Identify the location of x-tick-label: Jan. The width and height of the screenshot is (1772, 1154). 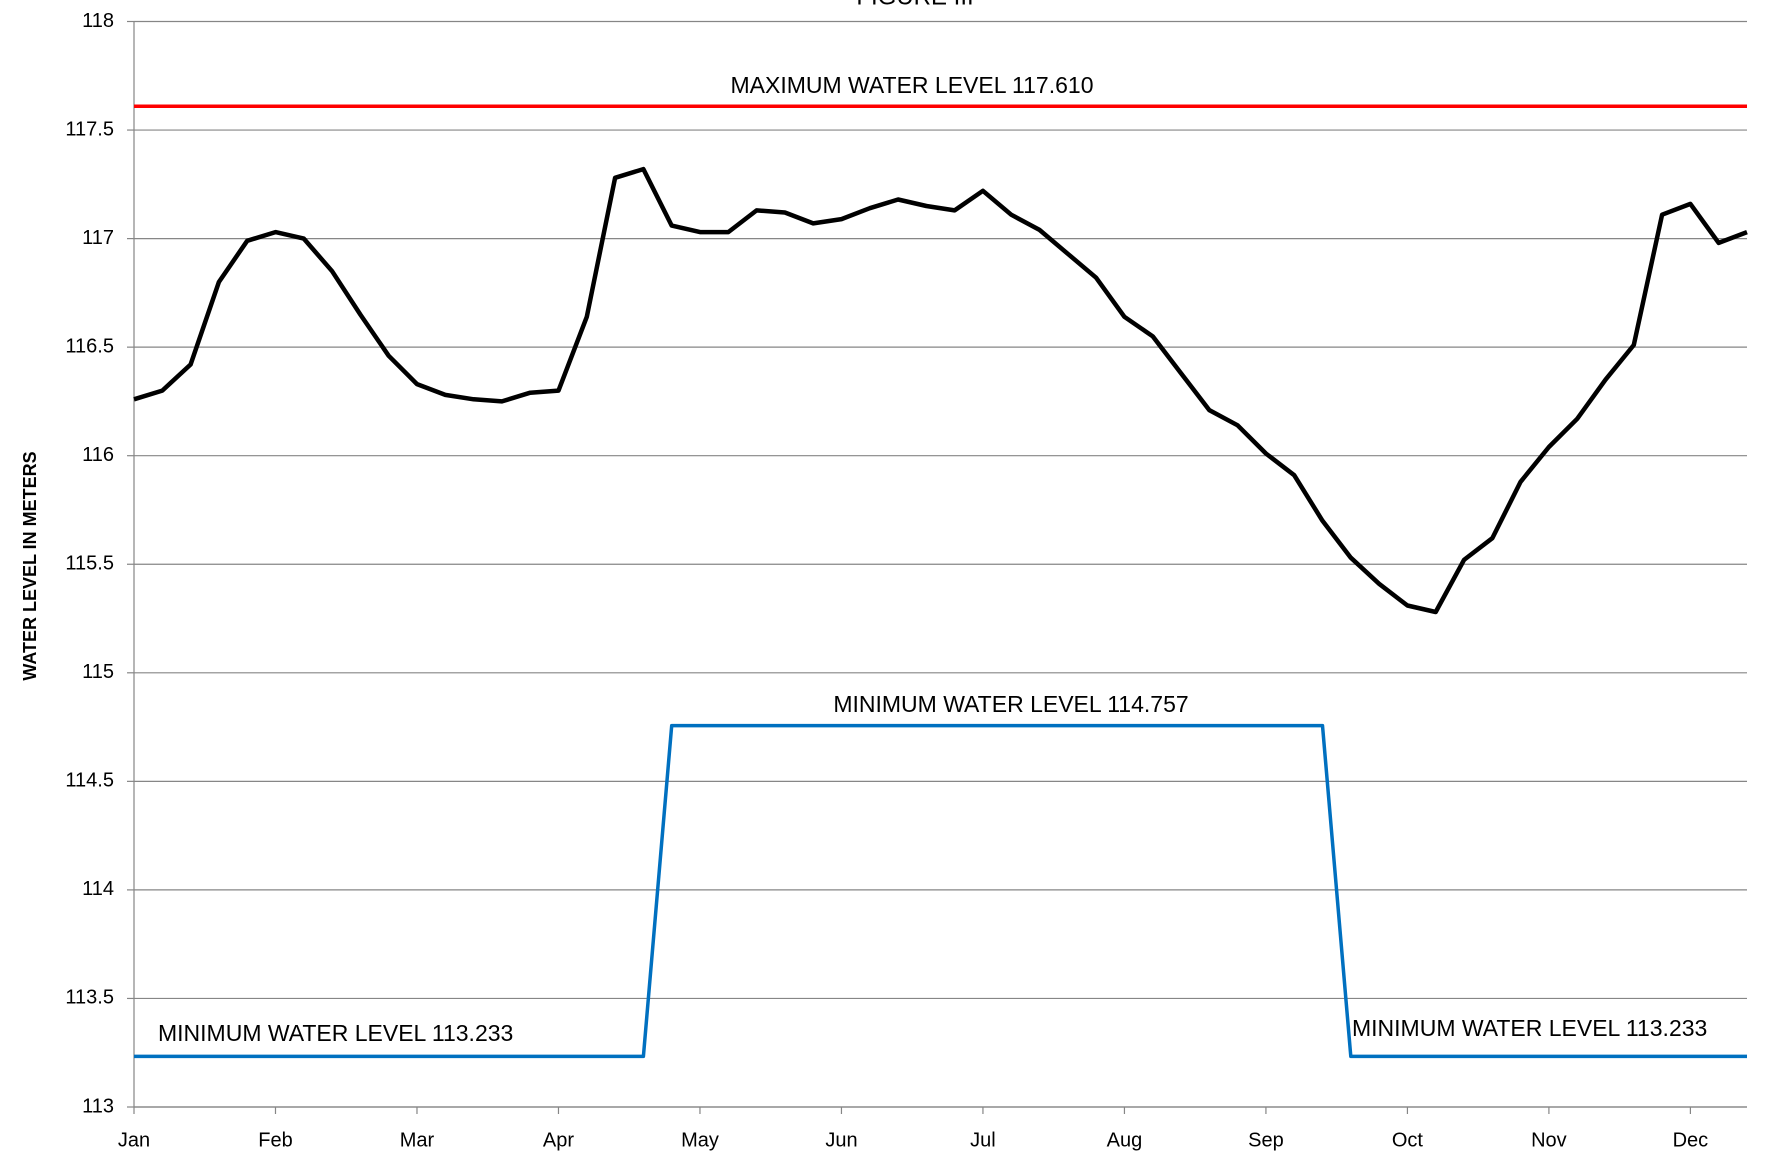
(134, 1140).